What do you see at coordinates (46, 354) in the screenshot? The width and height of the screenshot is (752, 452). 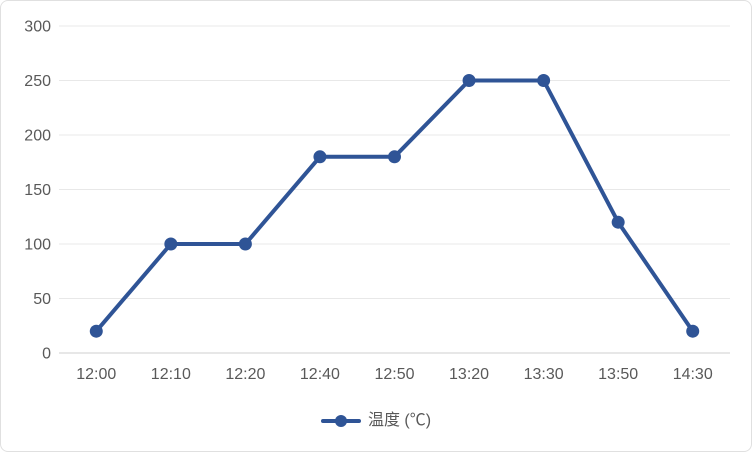 I see `y-tick-label: 0` at bounding box center [46, 354].